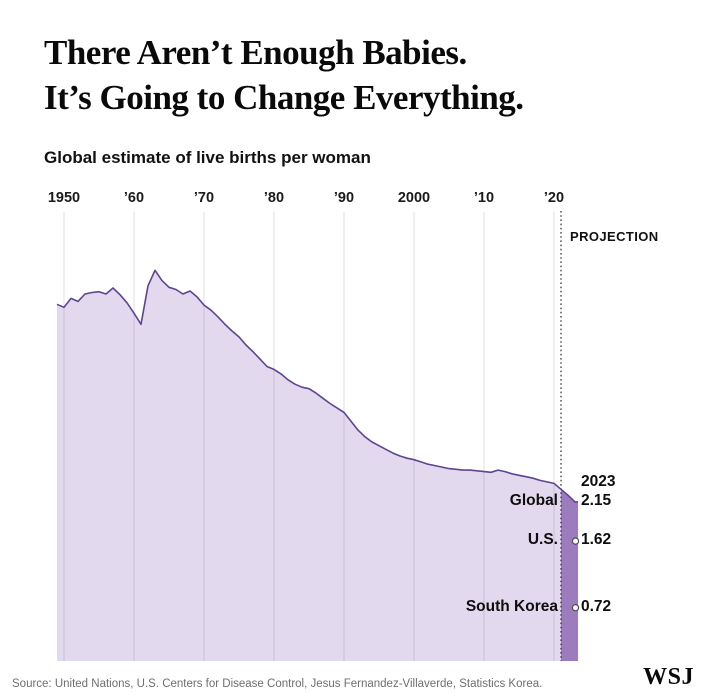 Image resolution: width=707 pixels, height=700 pixels. What do you see at coordinates (274, 198) in the screenshot?
I see `x-axis-label: ’80` at bounding box center [274, 198].